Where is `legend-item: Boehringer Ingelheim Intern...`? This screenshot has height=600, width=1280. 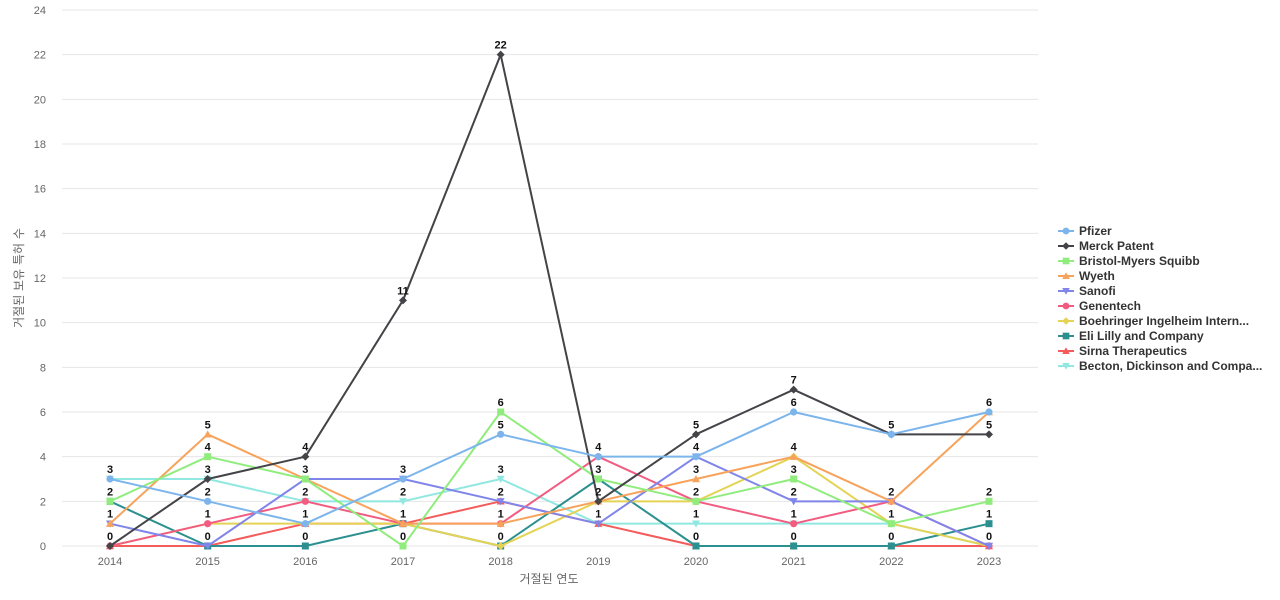 legend-item: Boehringer Ingelheim Intern... is located at coordinates (1153, 321).